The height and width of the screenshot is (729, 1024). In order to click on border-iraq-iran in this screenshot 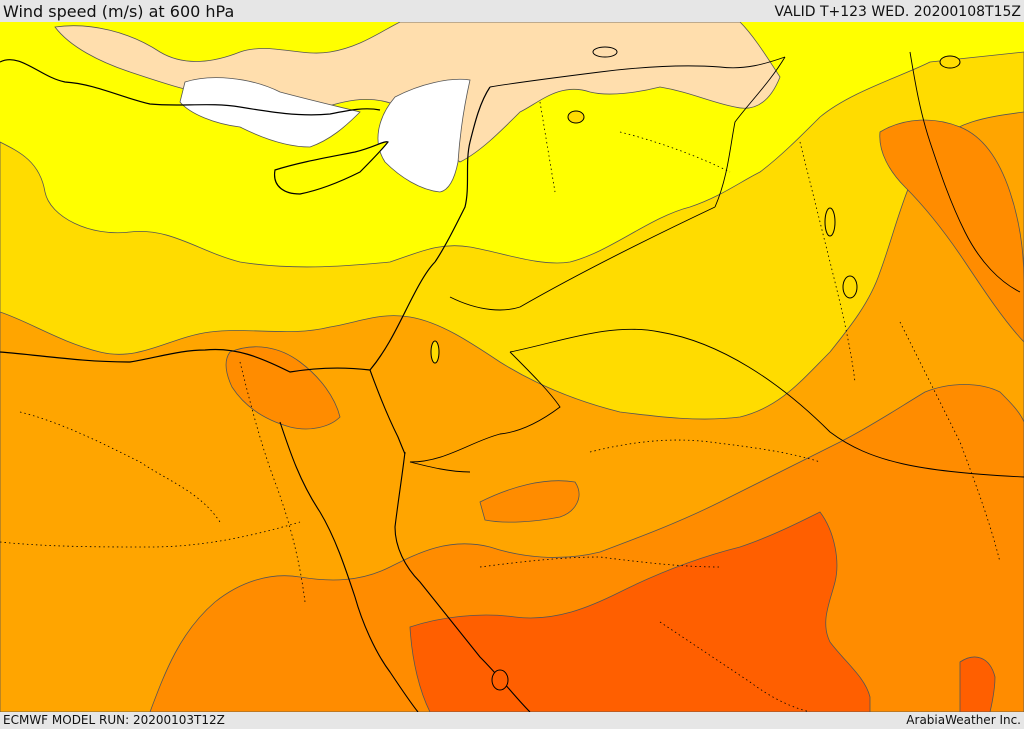, I will do `click(965, 172)`.